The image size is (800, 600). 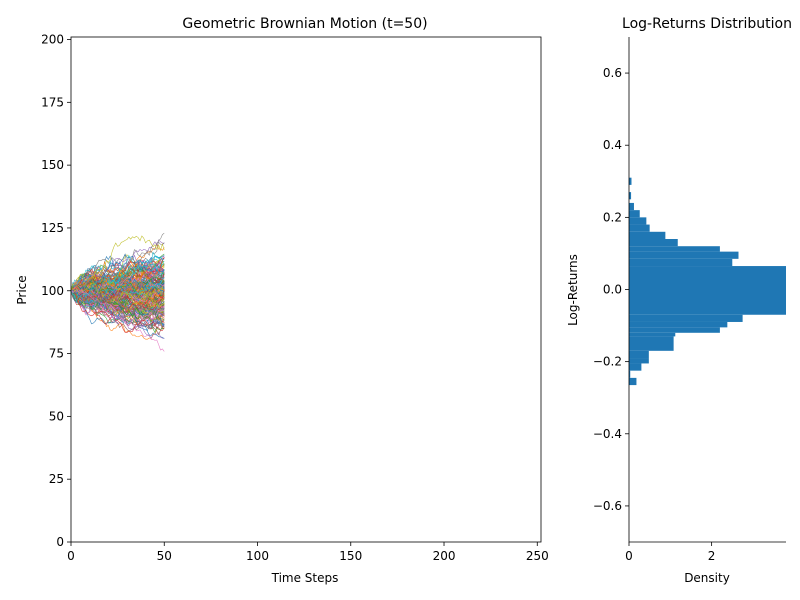 What do you see at coordinates (607, 434) in the screenshot?
I see `y-tick-label: −0.4` at bounding box center [607, 434].